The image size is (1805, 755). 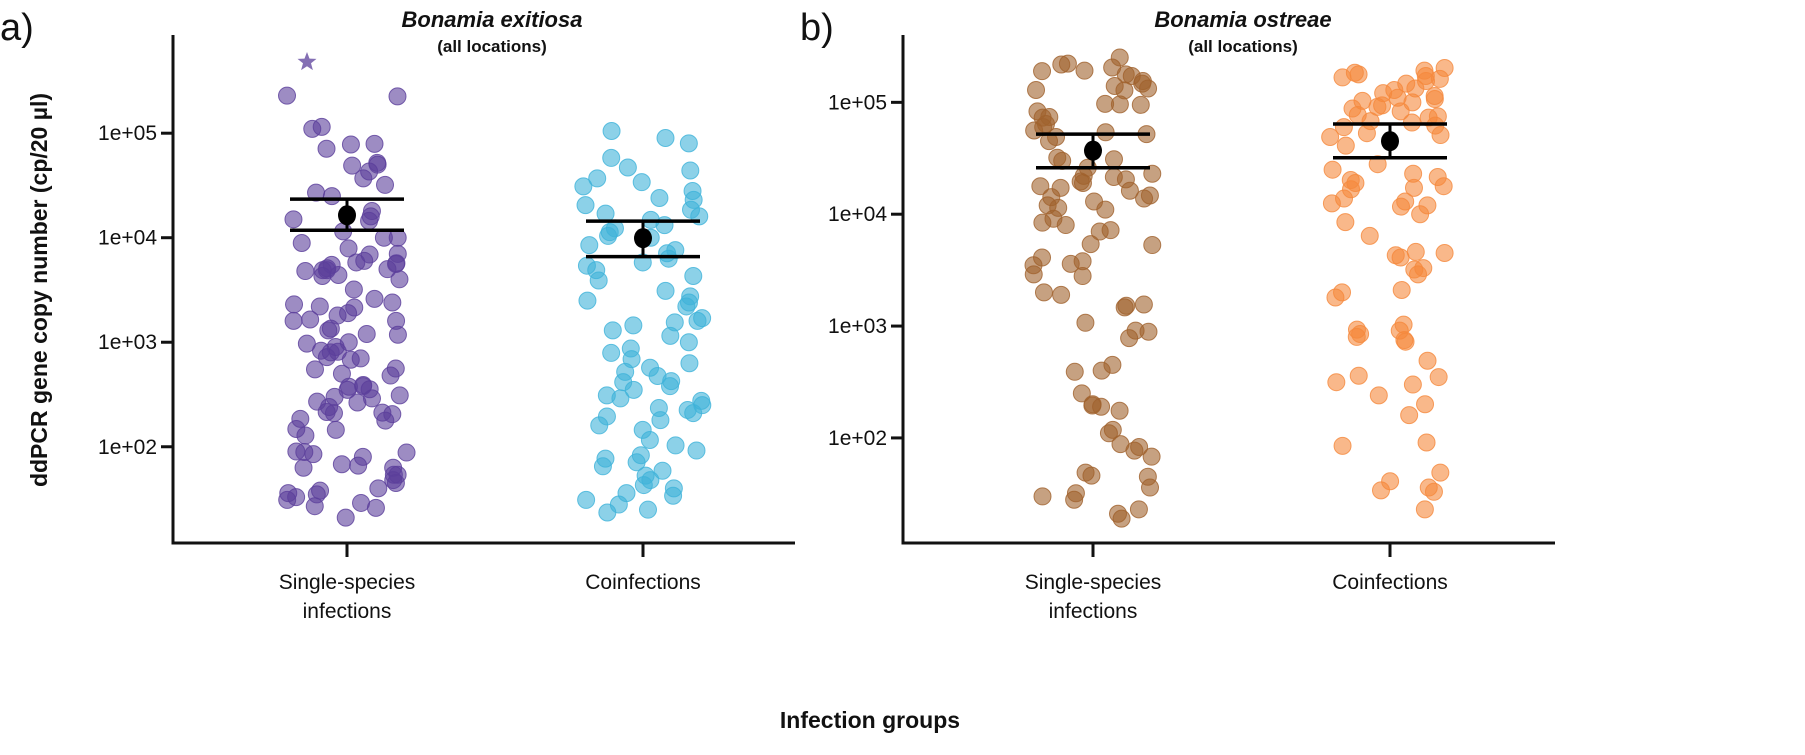 What do you see at coordinates (1387, 288) in the screenshot?
I see `series-coinfections` at bounding box center [1387, 288].